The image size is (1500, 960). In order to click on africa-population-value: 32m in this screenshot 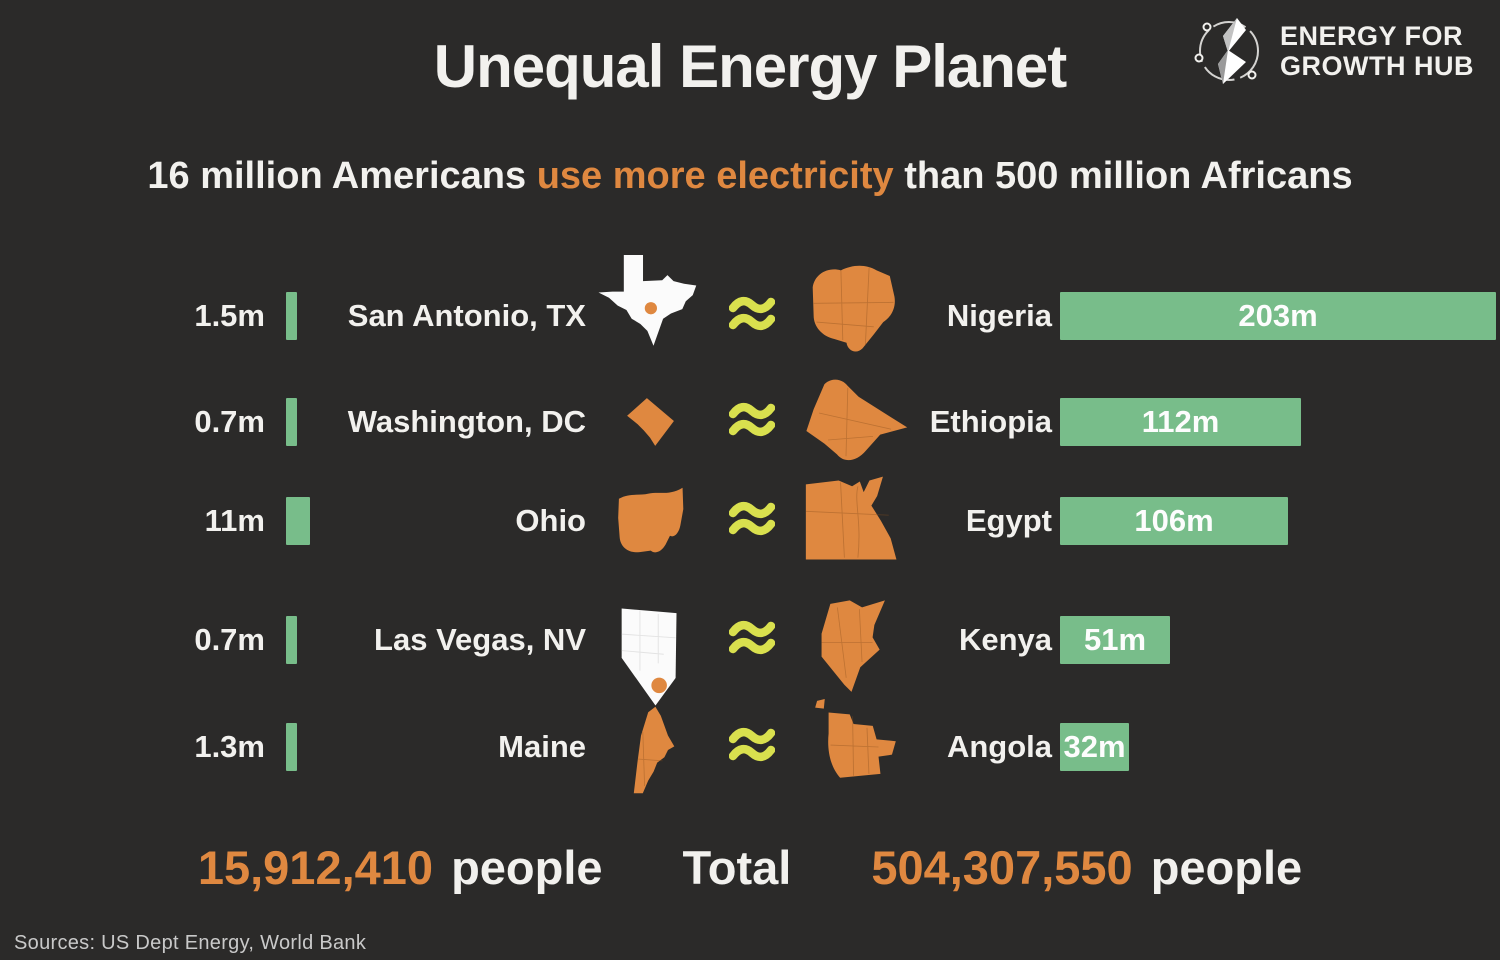, I will do `click(1094, 746)`.